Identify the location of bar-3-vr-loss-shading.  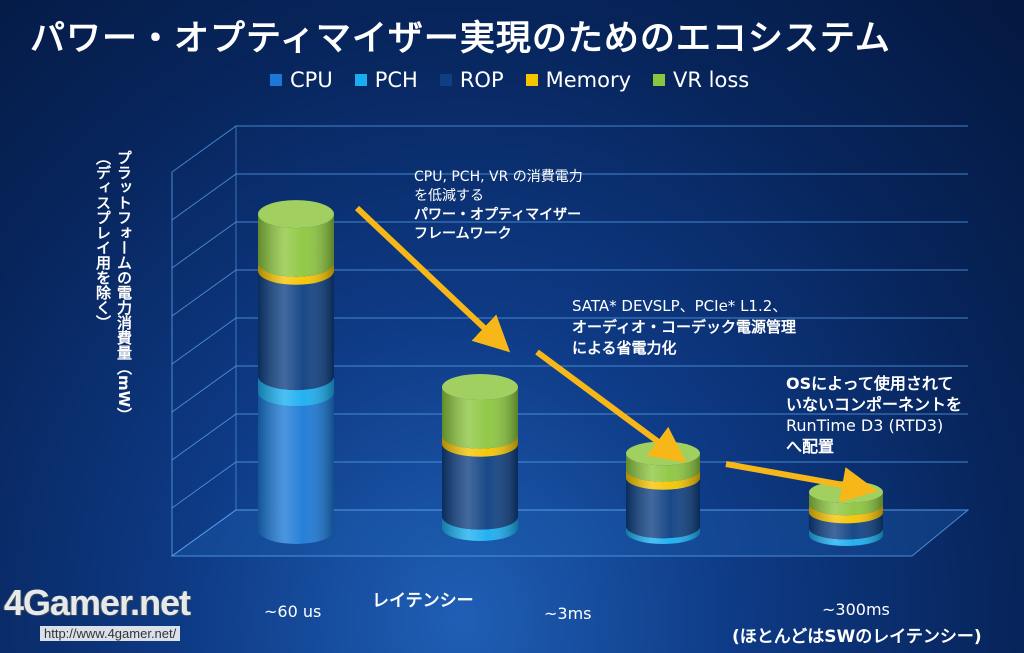
(663, 467).